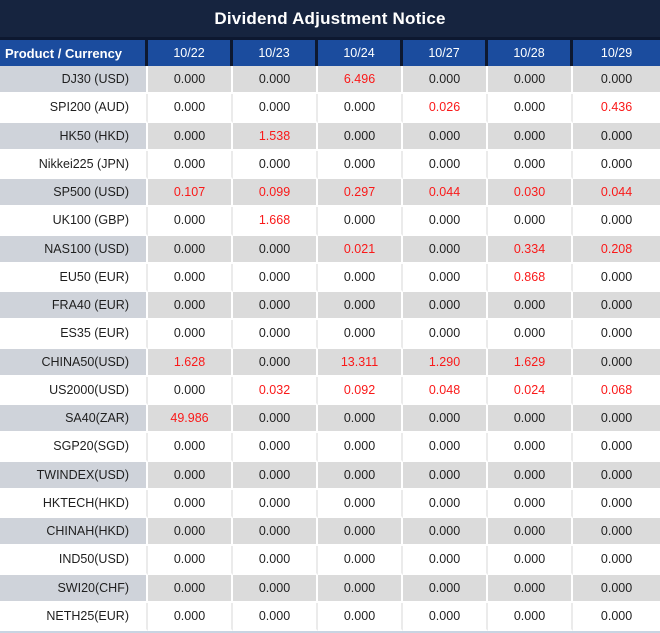 The image size is (660, 633). Describe the element at coordinates (360, 193) in the screenshot. I see `dividend-value: 0.297` at that location.